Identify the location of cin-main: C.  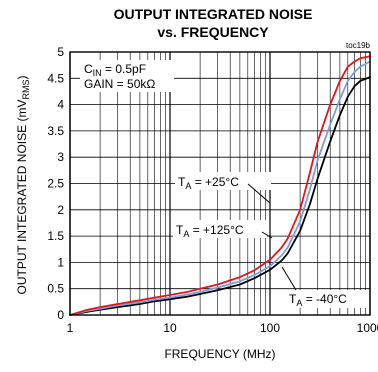
(88, 69).